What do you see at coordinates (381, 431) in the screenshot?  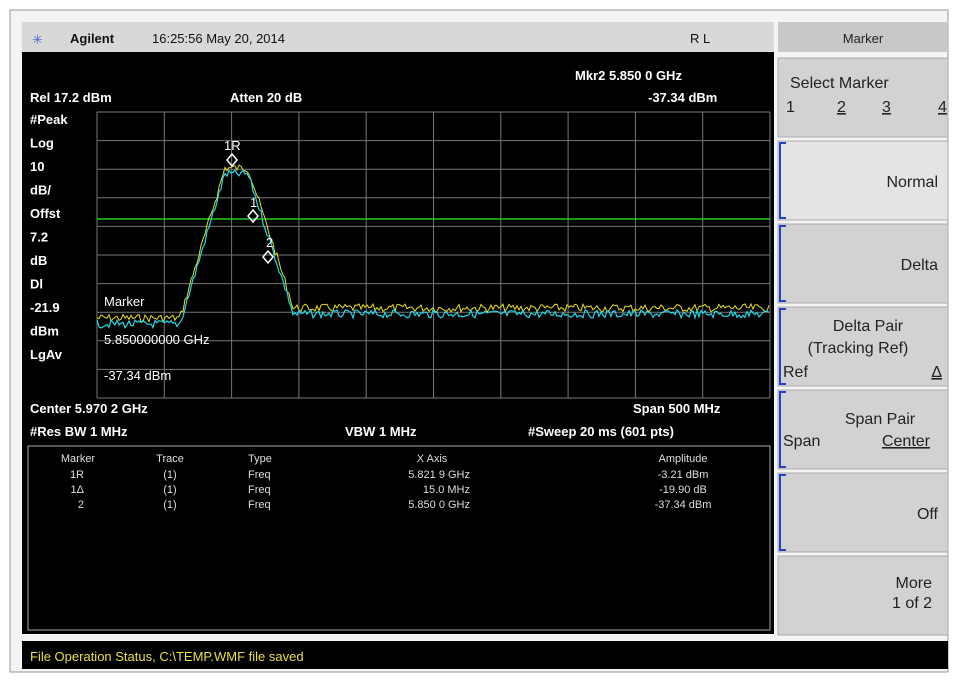 I see `vbw: VBW 1 MHz` at bounding box center [381, 431].